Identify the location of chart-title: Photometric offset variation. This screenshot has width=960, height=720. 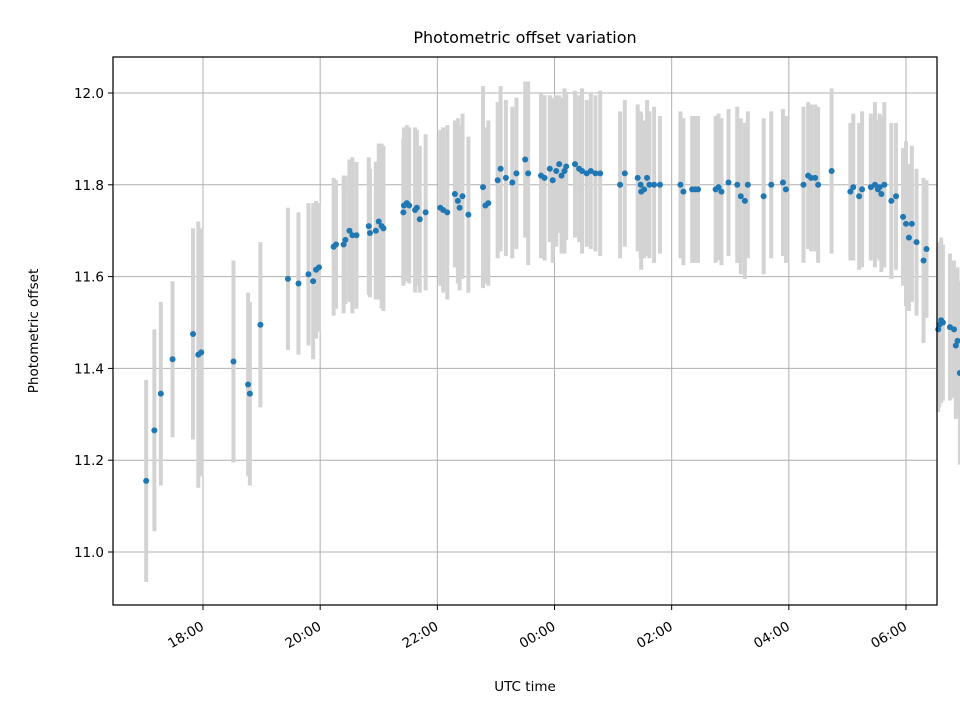
(524, 37).